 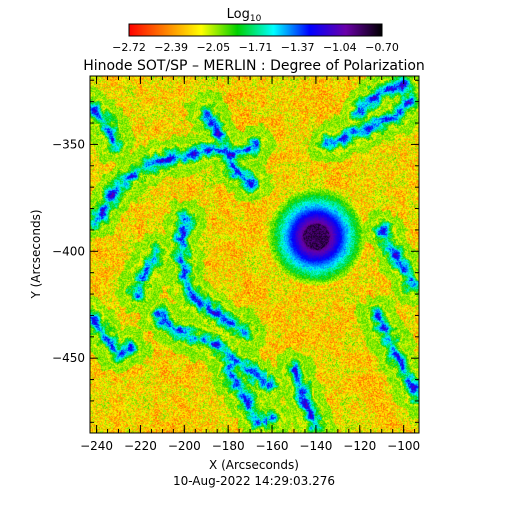 I want to click on colorbar-tick-label: −2.39, so click(x=171, y=47).